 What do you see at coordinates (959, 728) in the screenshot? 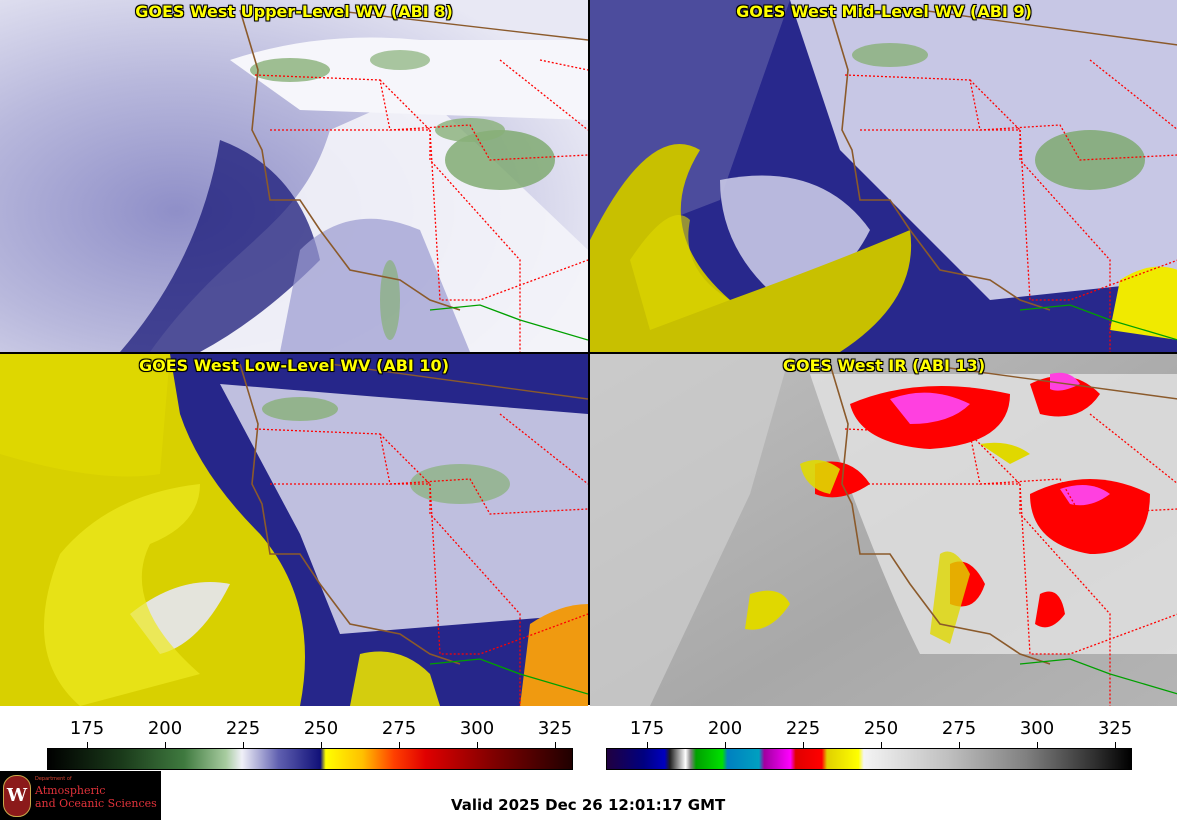
I see `ir-colorbar-tick-label: 275` at bounding box center [959, 728].